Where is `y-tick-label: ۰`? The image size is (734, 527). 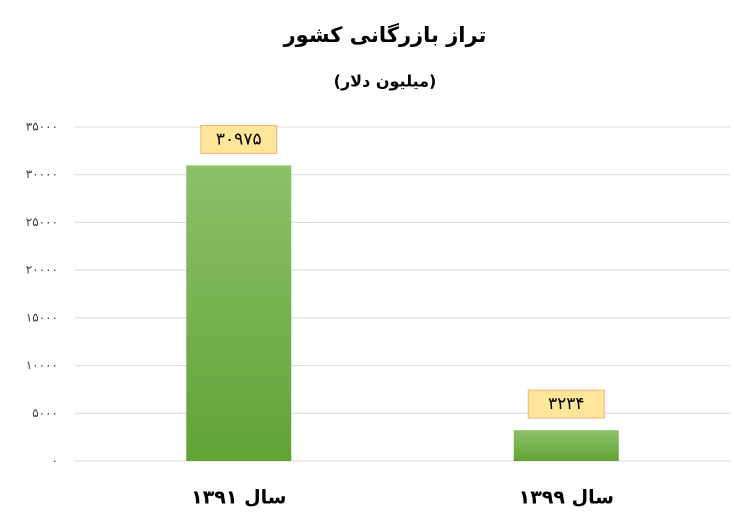 y-tick-label: ۰ is located at coordinates (55, 461).